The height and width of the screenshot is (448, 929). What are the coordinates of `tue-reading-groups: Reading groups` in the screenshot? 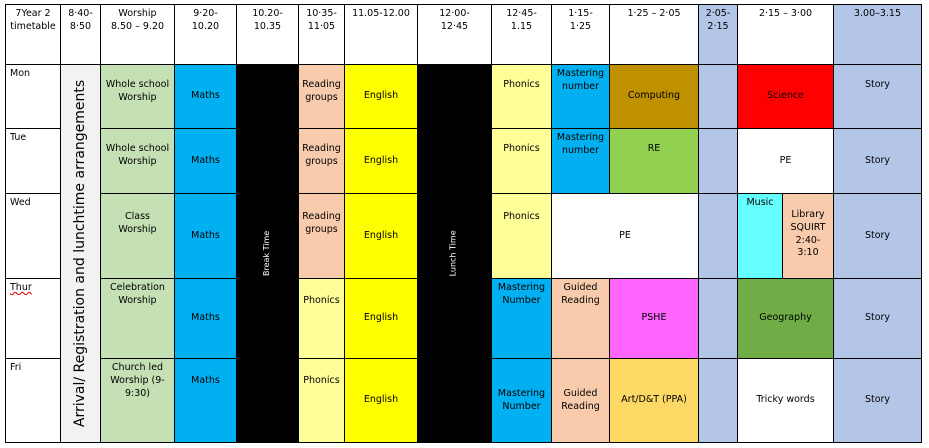 It's located at (321, 161).